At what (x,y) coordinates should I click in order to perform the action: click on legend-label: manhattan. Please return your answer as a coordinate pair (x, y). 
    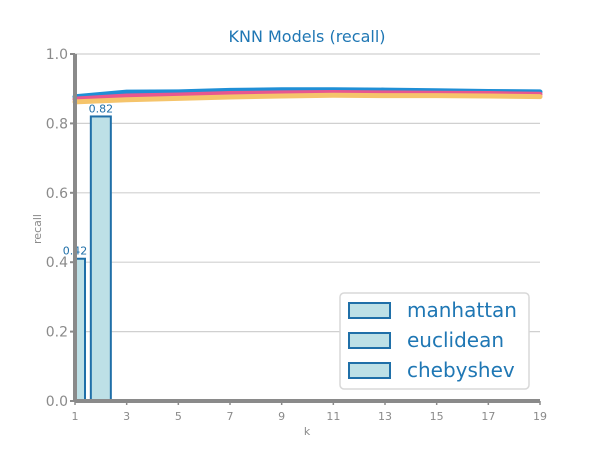
    Looking at the image, I should click on (462, 310).